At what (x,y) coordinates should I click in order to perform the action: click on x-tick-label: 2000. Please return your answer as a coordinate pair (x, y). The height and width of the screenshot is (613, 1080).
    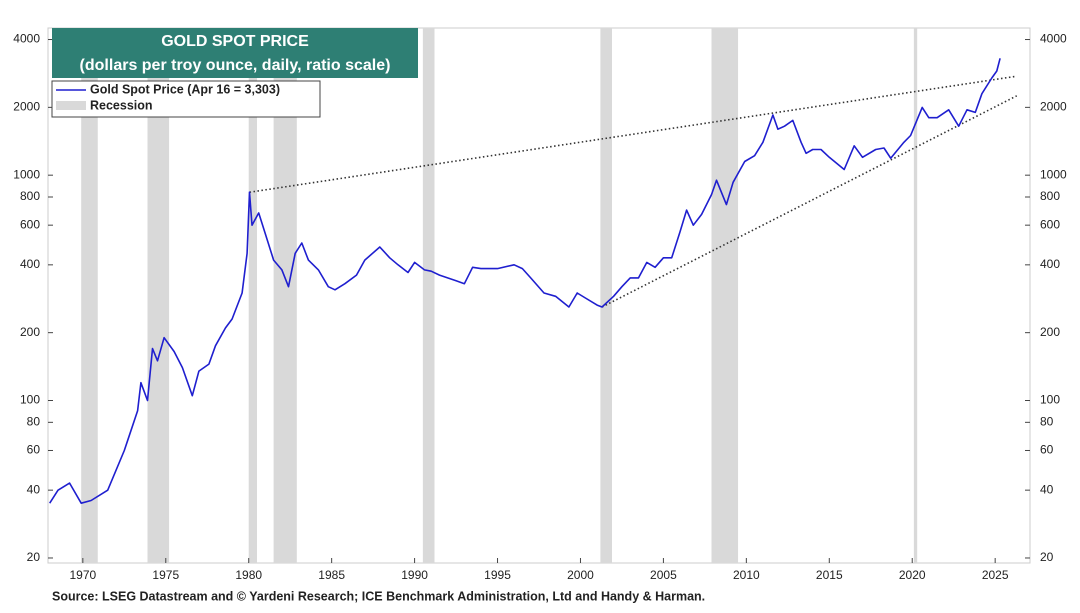
    Looking at the image, I should click on (580, 575).